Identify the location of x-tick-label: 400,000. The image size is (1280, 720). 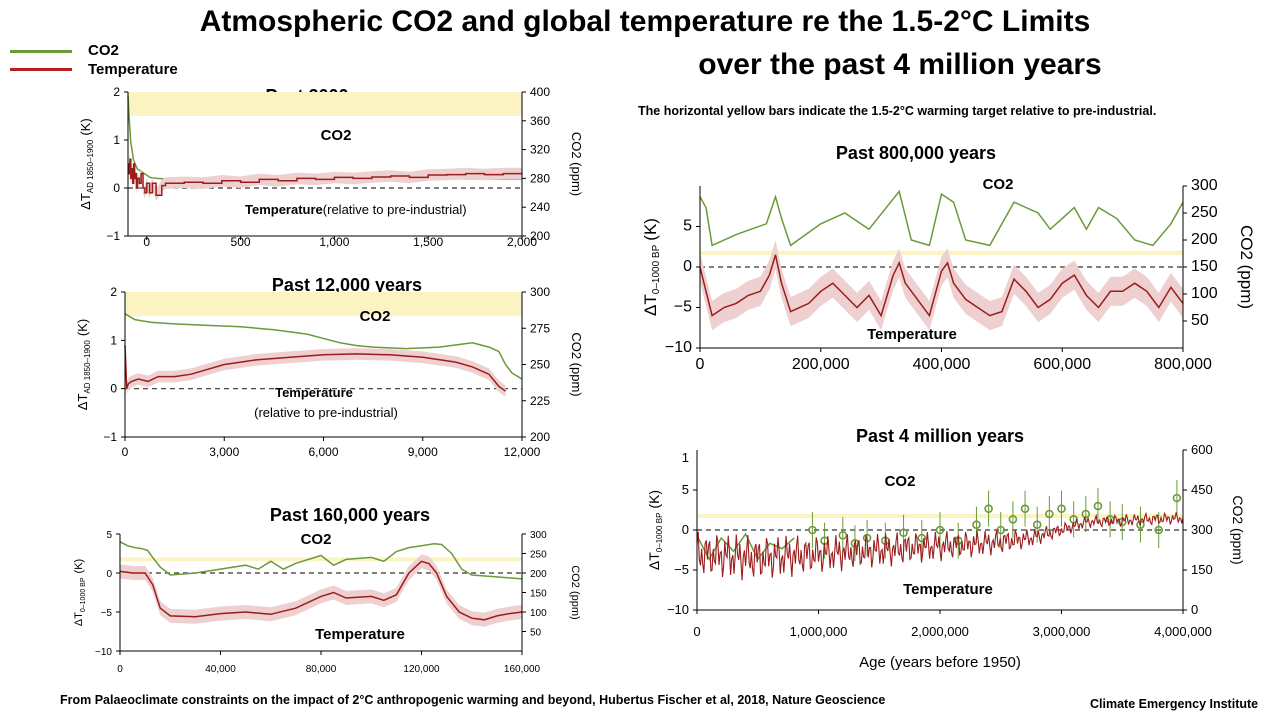
(942, 364).